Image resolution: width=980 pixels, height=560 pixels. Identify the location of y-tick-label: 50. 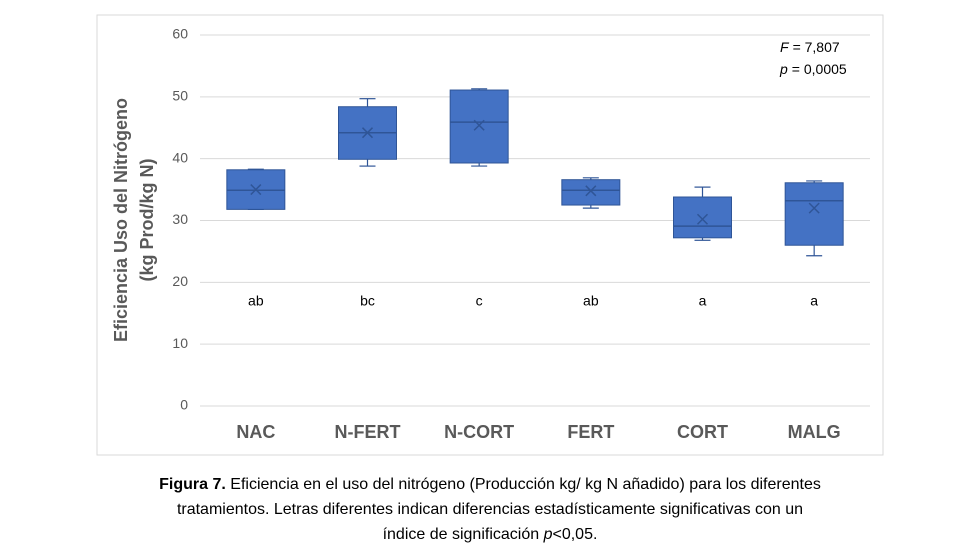
(180, 96).